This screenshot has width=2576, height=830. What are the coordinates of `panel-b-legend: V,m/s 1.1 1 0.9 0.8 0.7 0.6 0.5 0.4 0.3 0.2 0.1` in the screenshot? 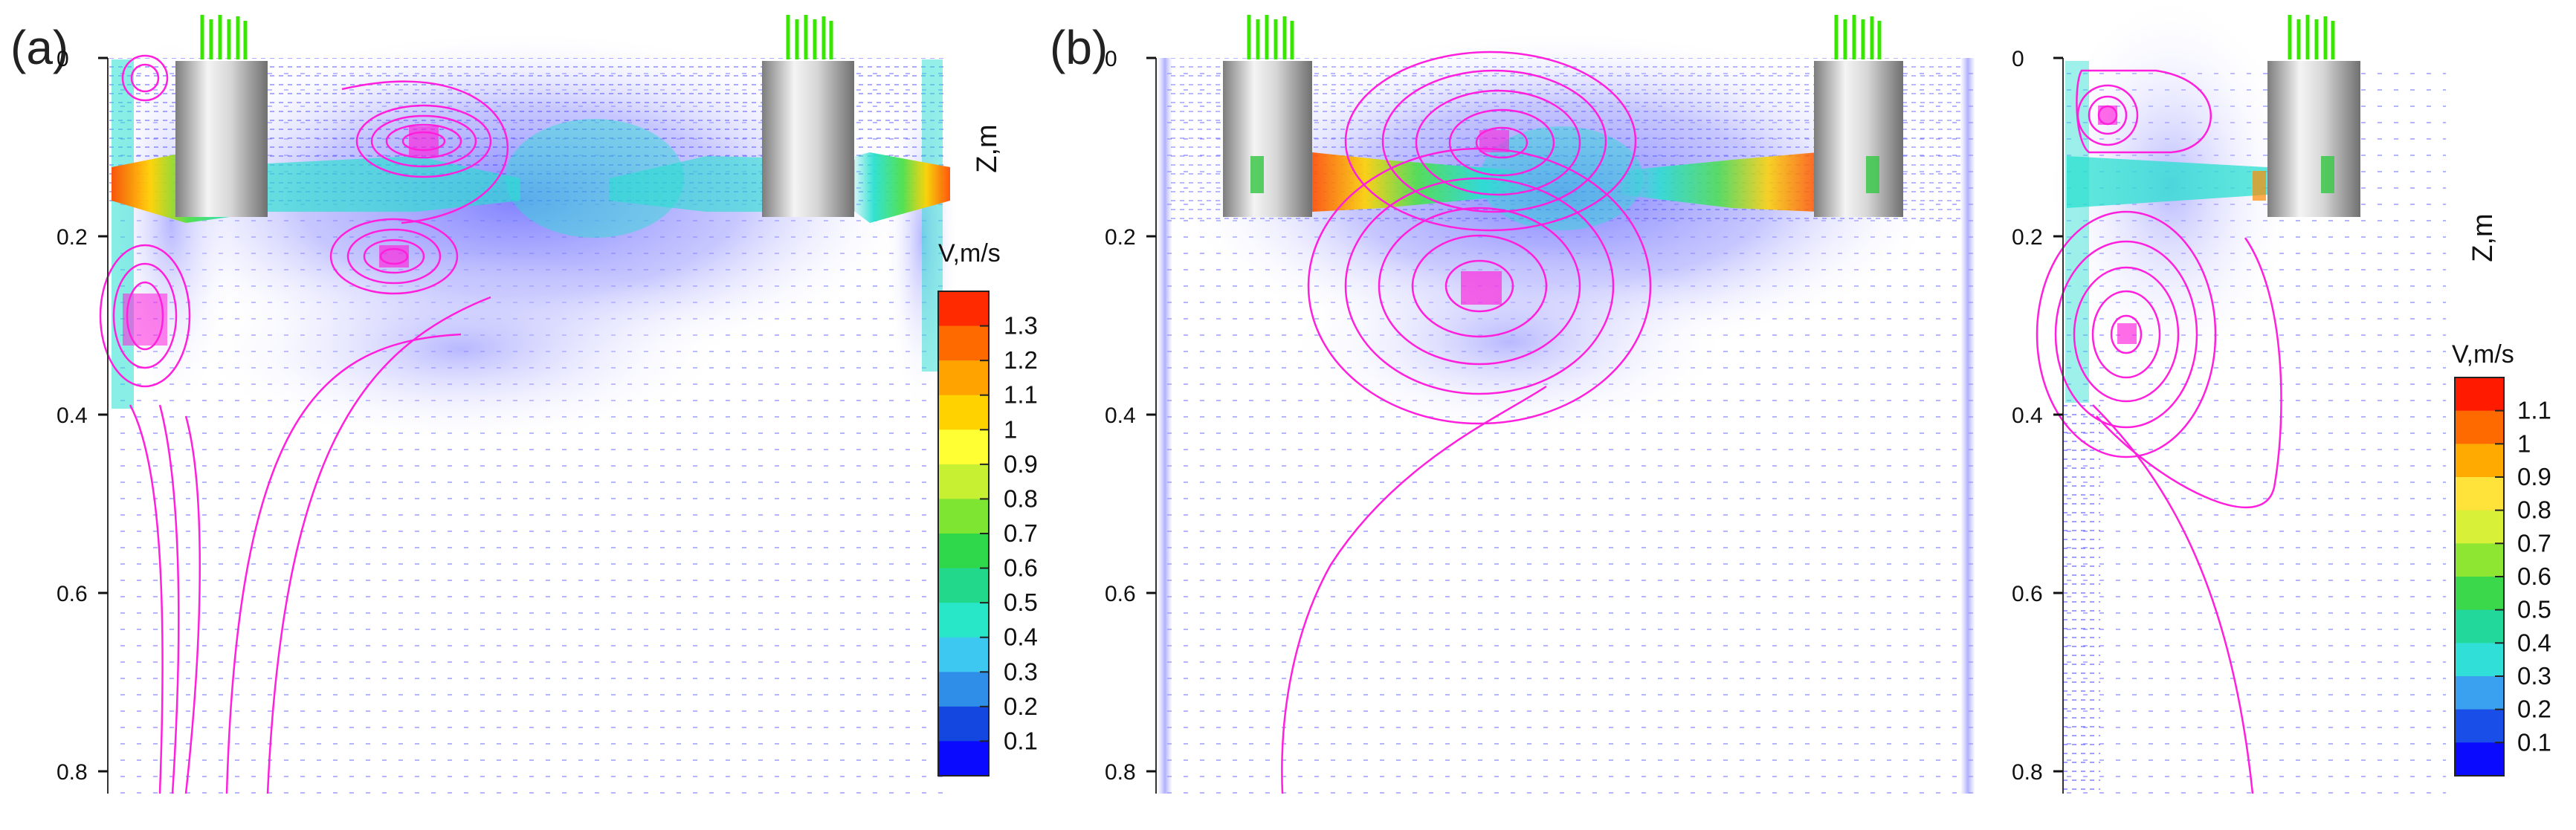 It's located at (2501, 558).